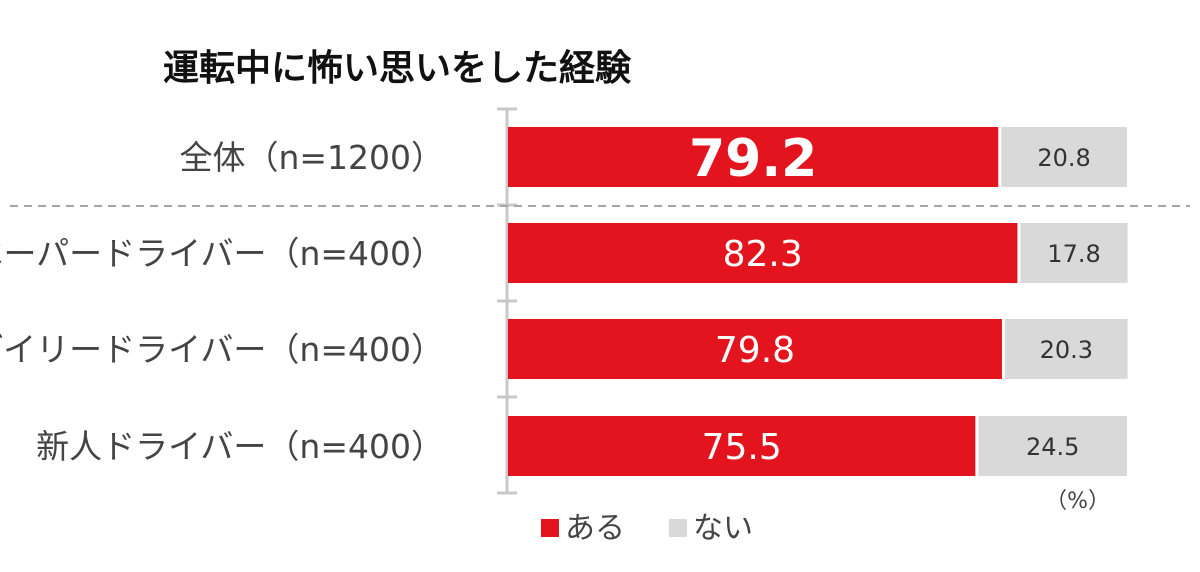 This screenshot has height=572, width=1200. I want to click on data-label: 20.3, so click(1066, 350).